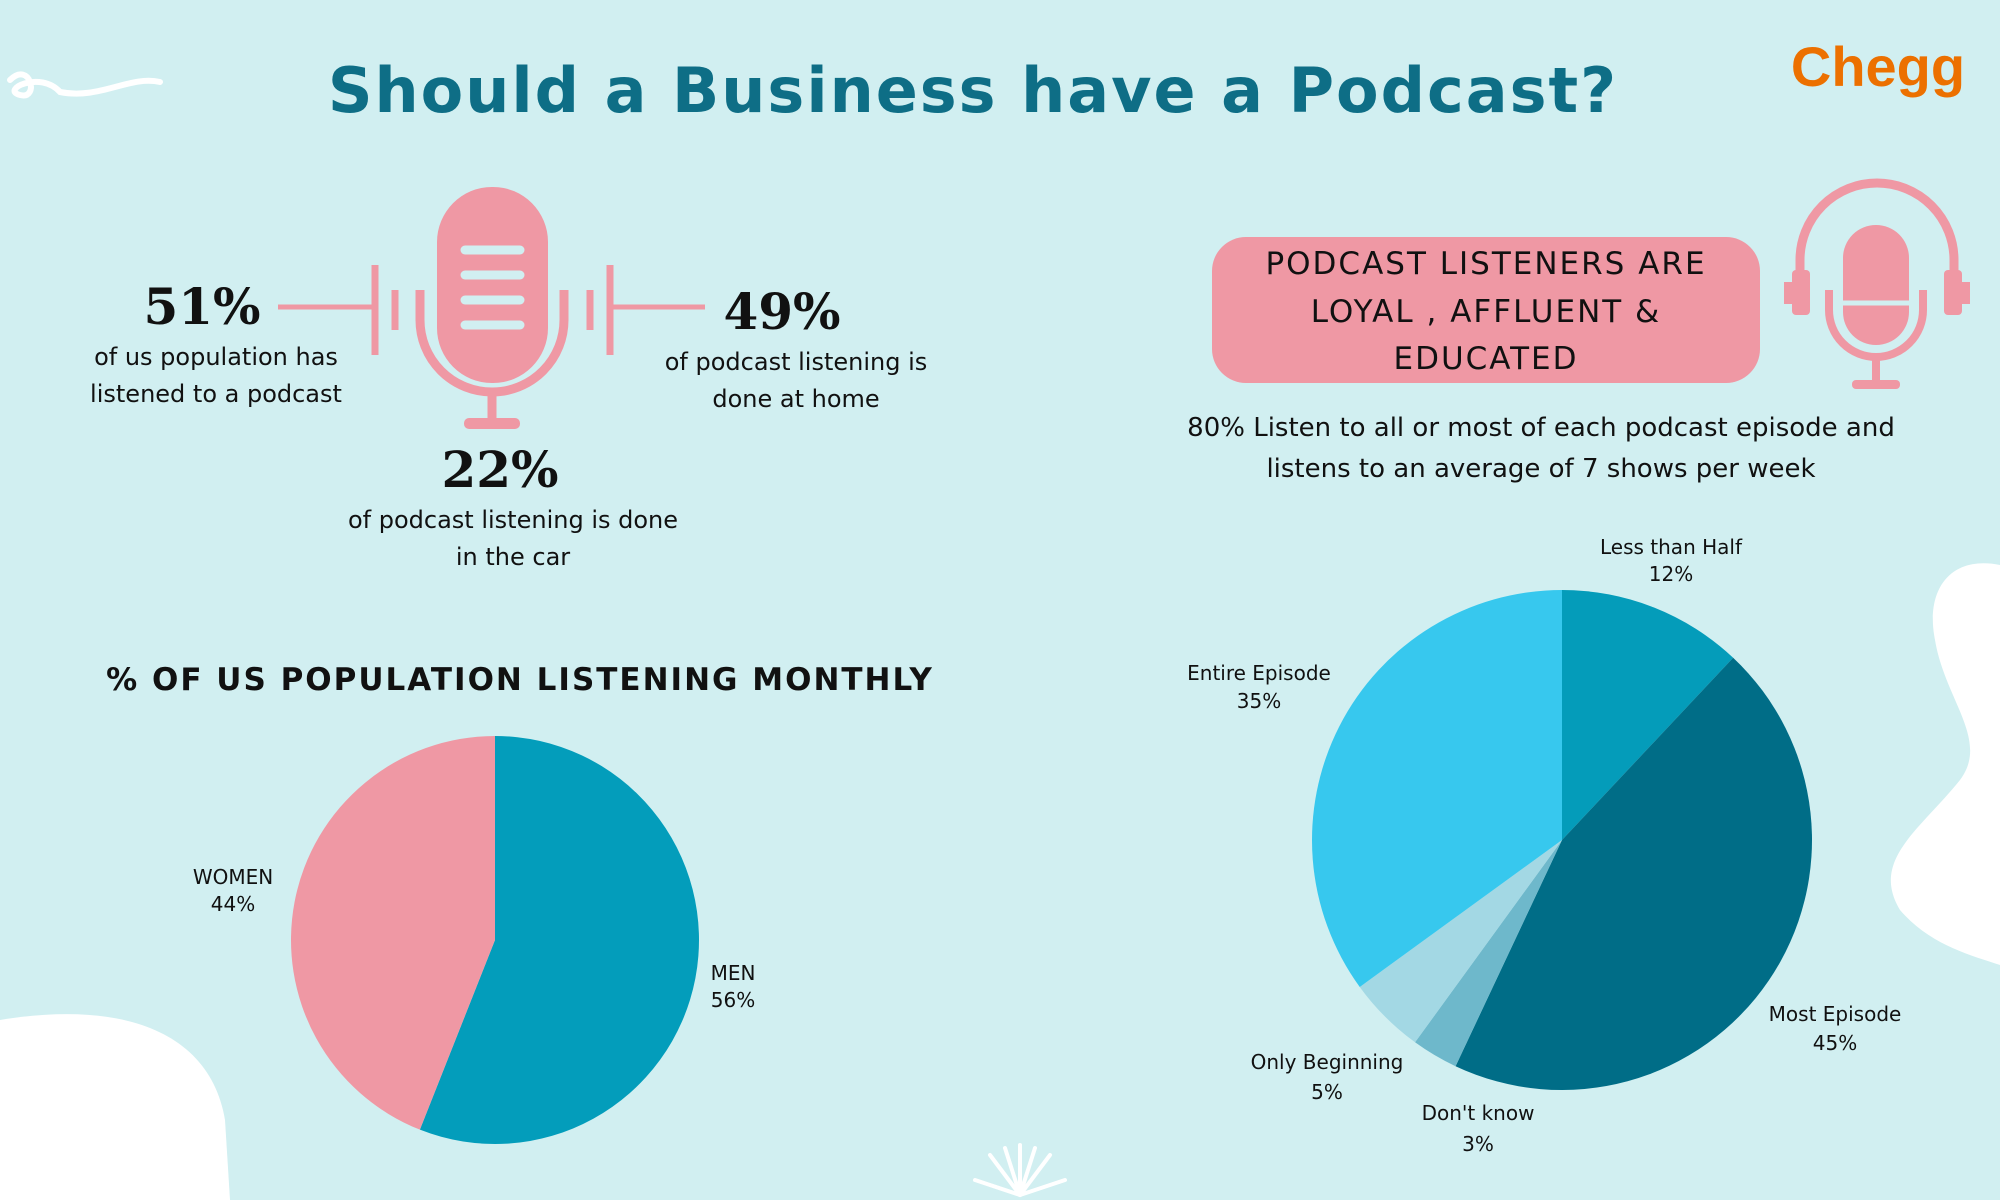  I want to click on pie-slice-entire-episode, so click(1436, 788).